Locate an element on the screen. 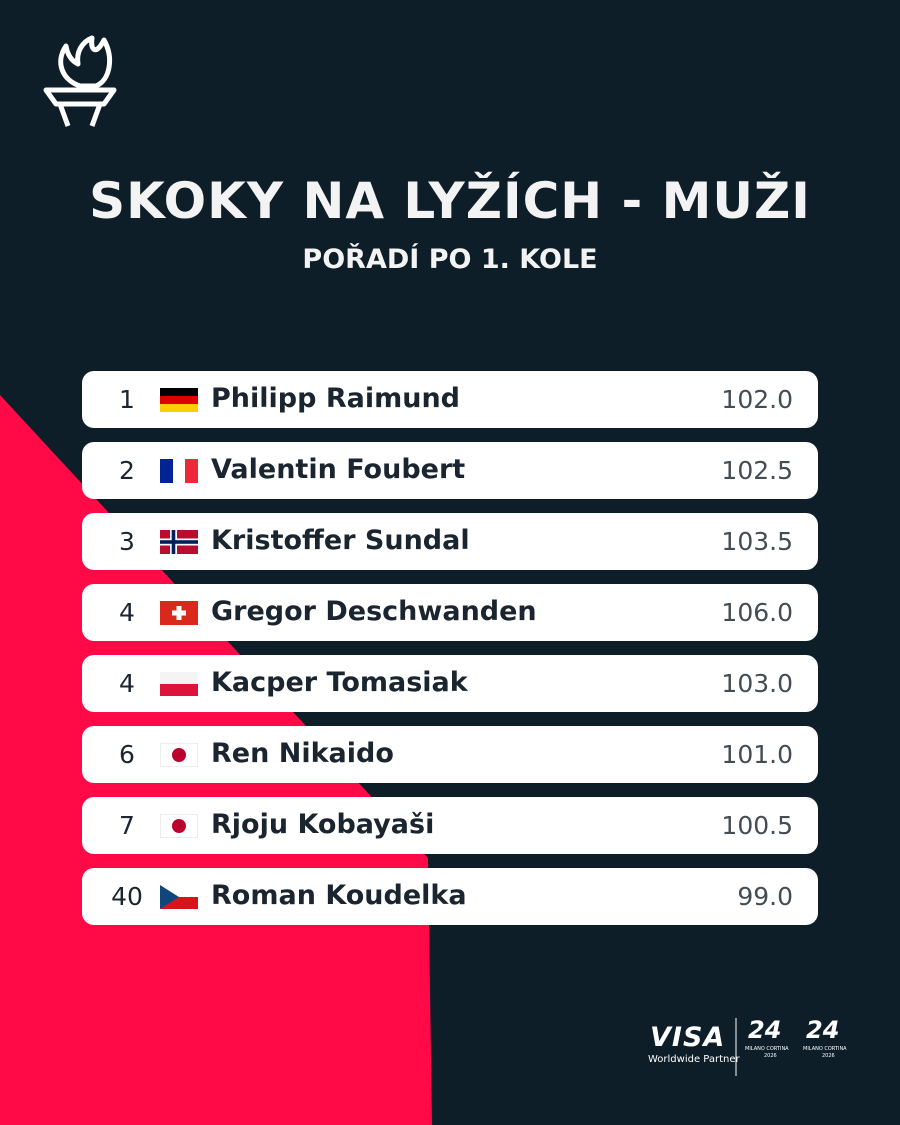 The width and height of the screenshot is (900, 1125). distance: 103.5 is located at coordinates (757, 541).